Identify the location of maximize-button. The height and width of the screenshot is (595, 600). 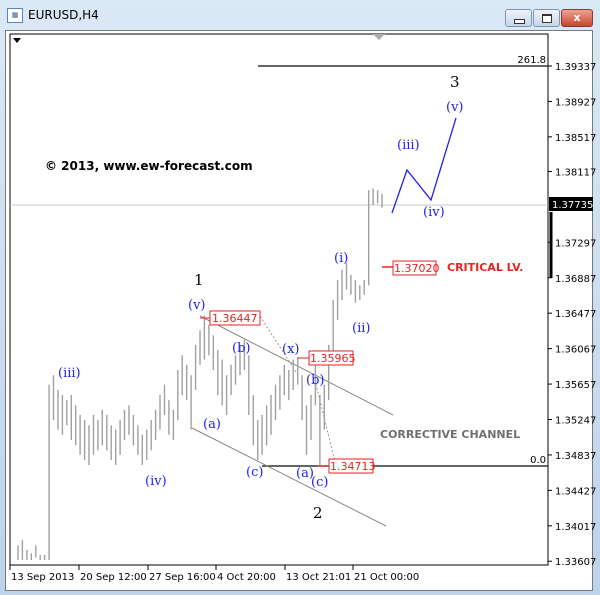
(546, 18).